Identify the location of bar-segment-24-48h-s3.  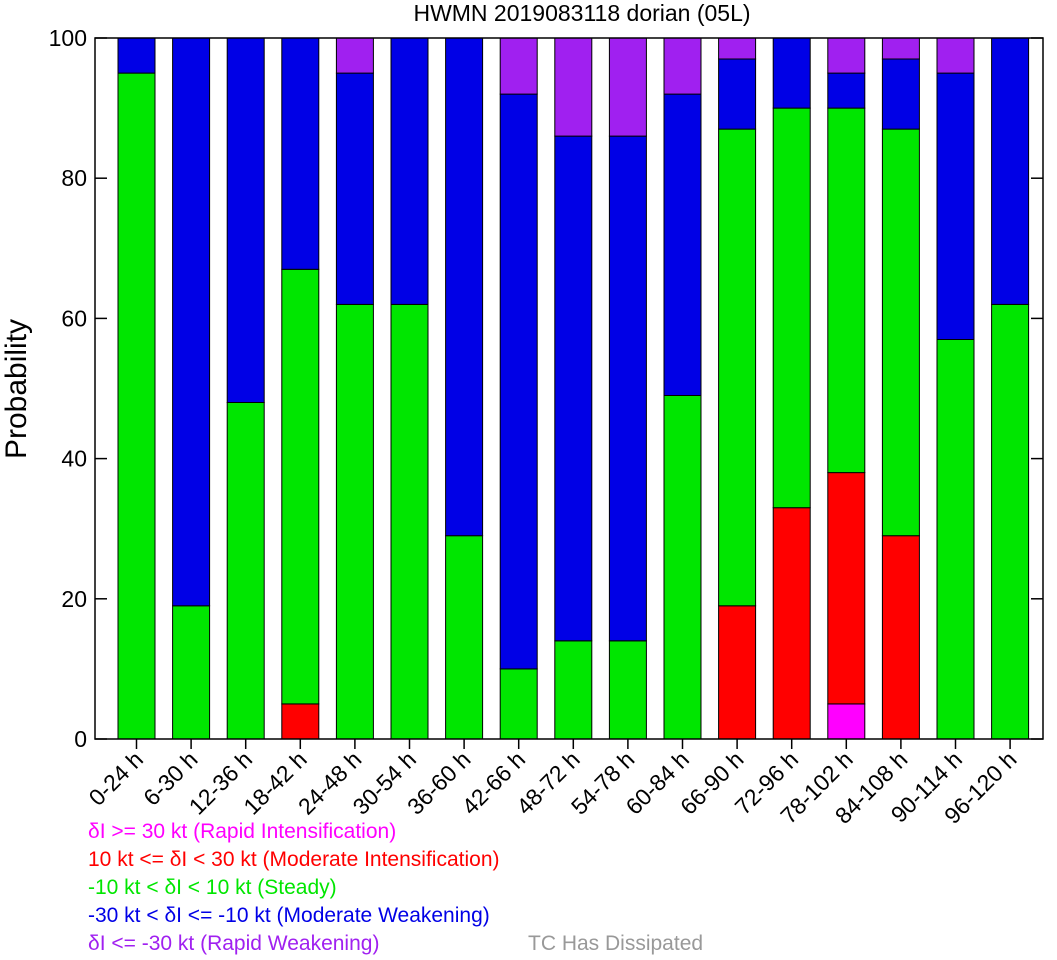
(354, 188).